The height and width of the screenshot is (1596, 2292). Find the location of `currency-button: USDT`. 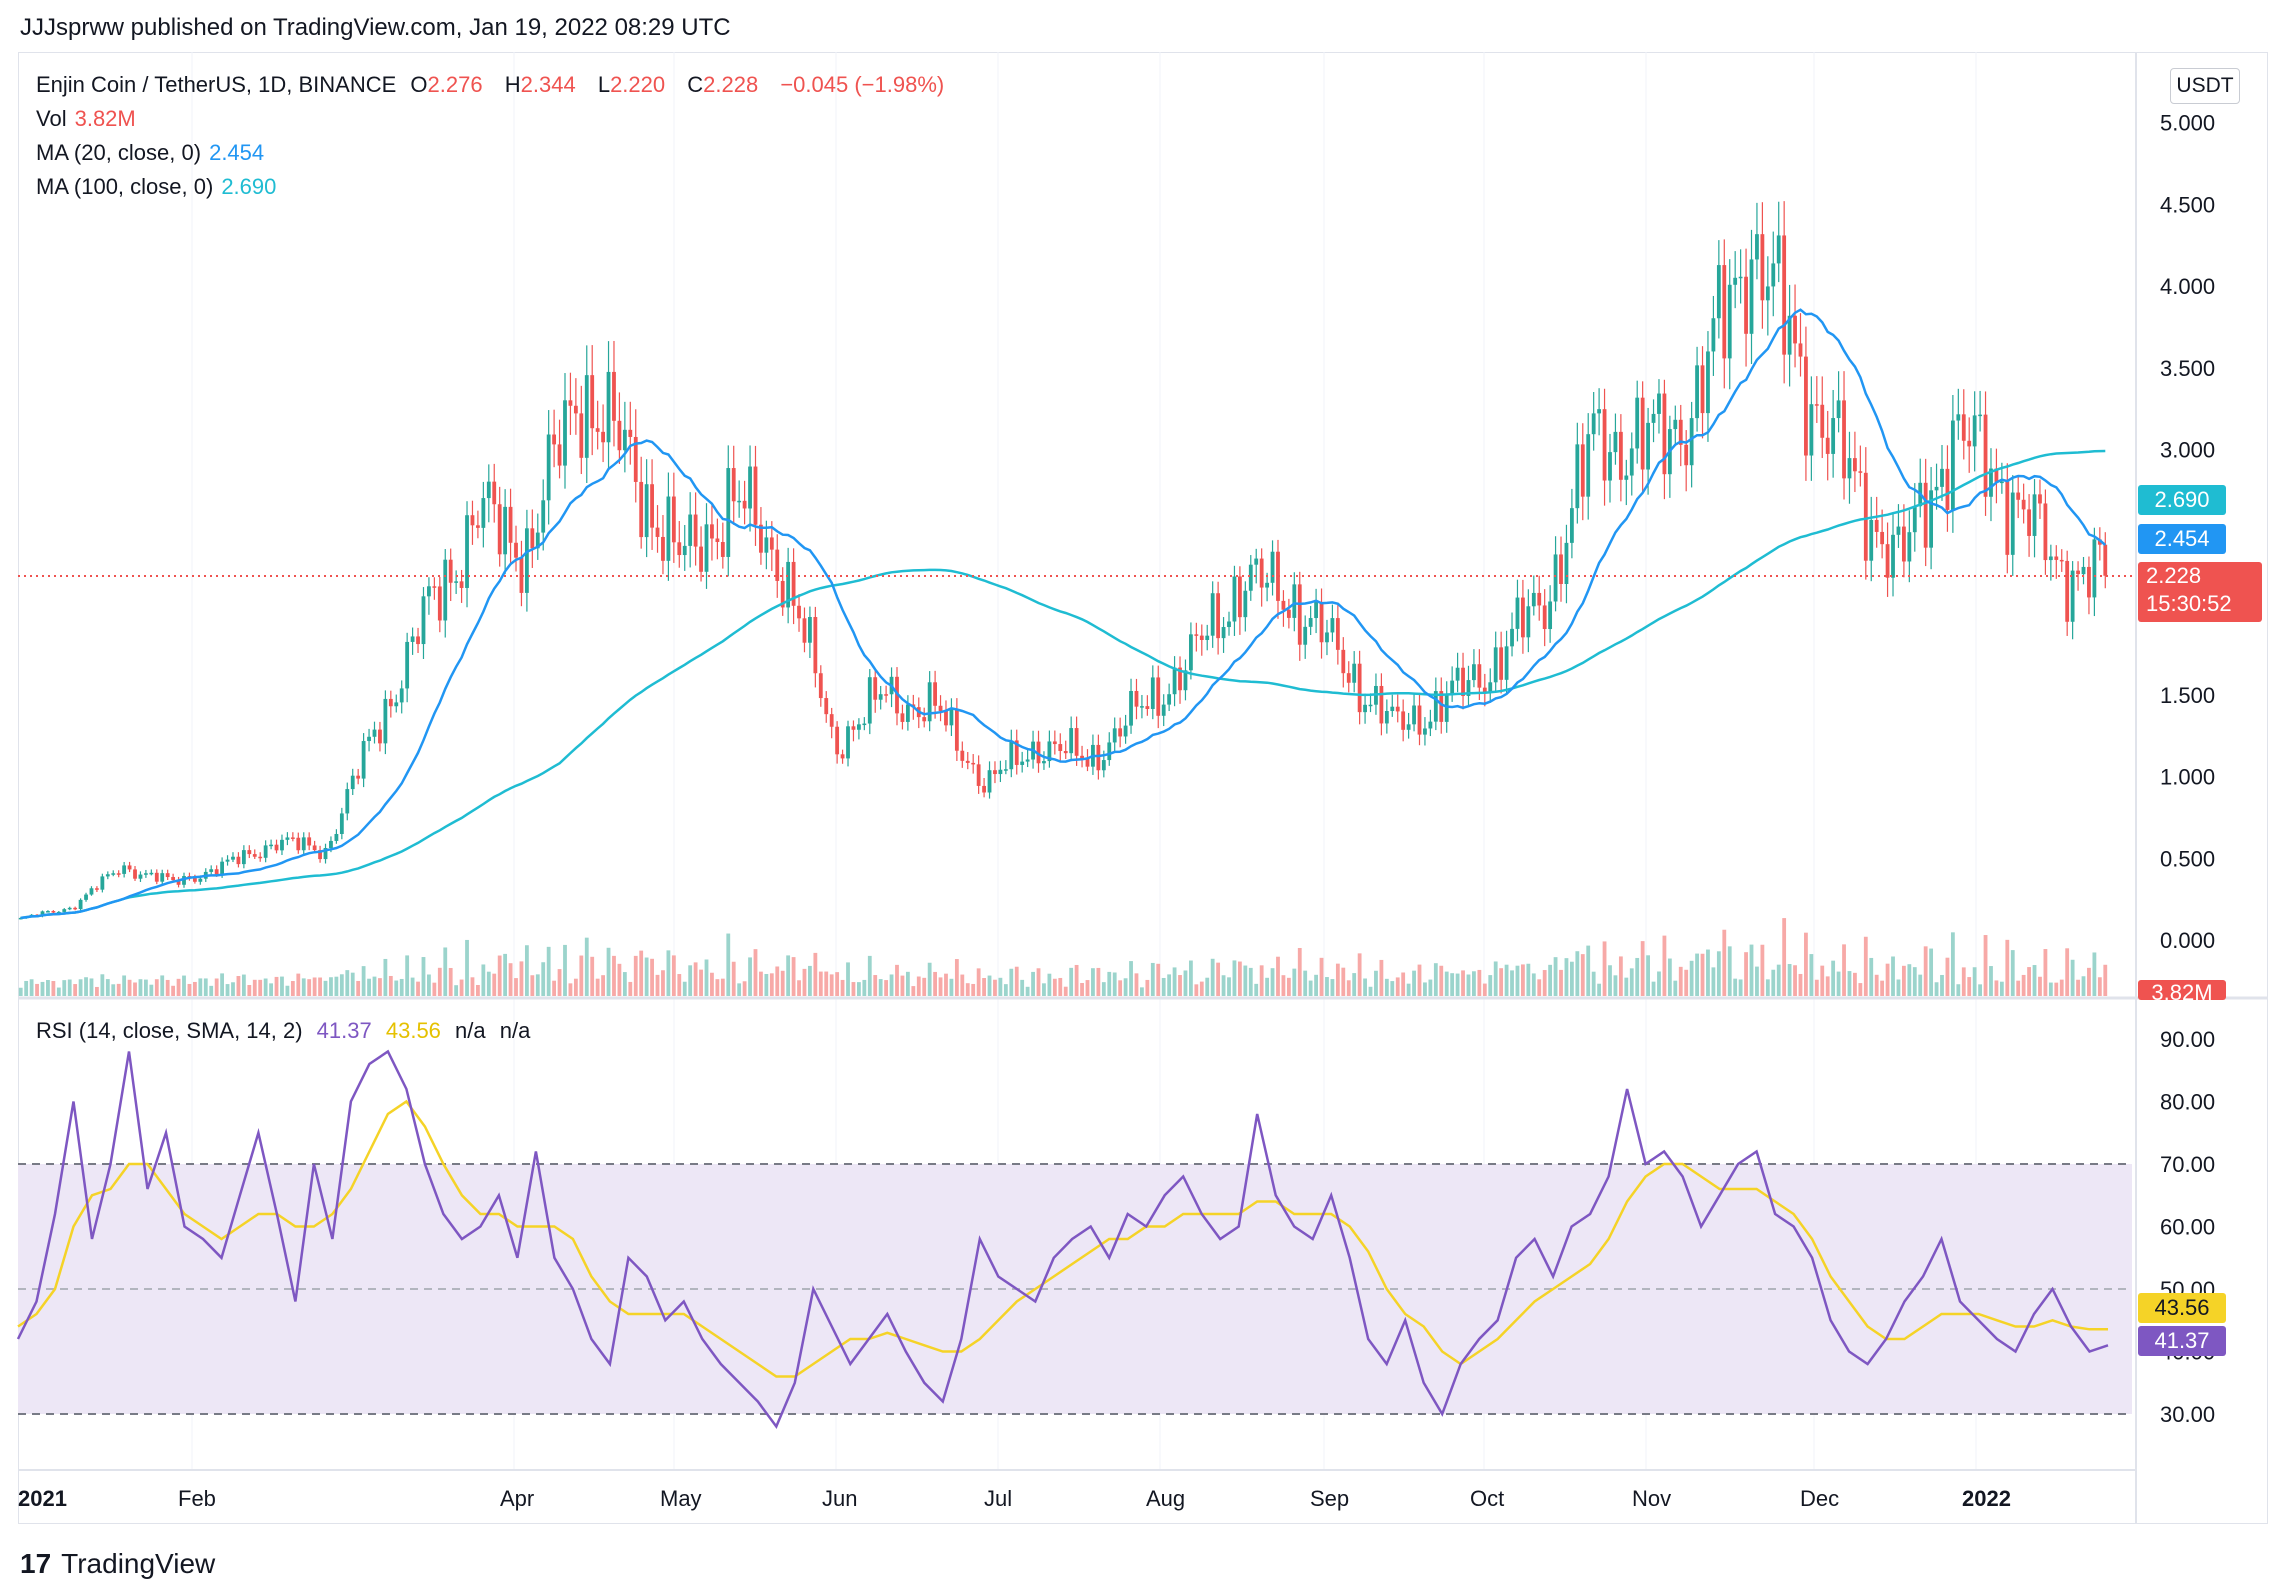

currency-button: USDT is located at coordinates (2205, 86).